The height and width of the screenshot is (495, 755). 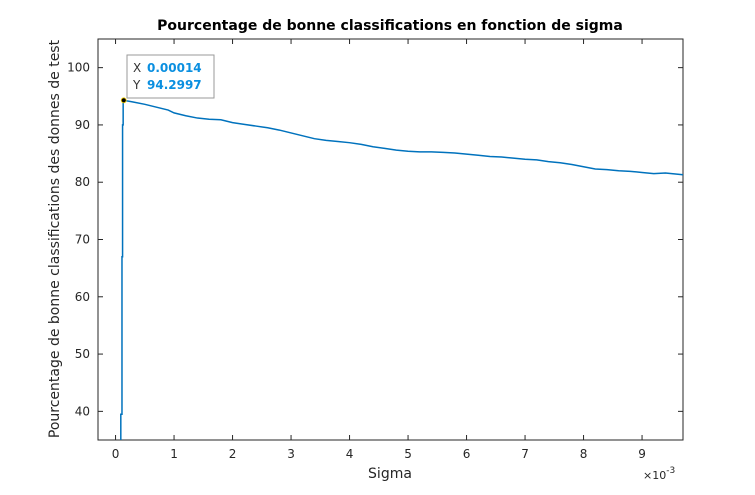 I want to click on x-tick-label: 2, so click(x=233, y=454).